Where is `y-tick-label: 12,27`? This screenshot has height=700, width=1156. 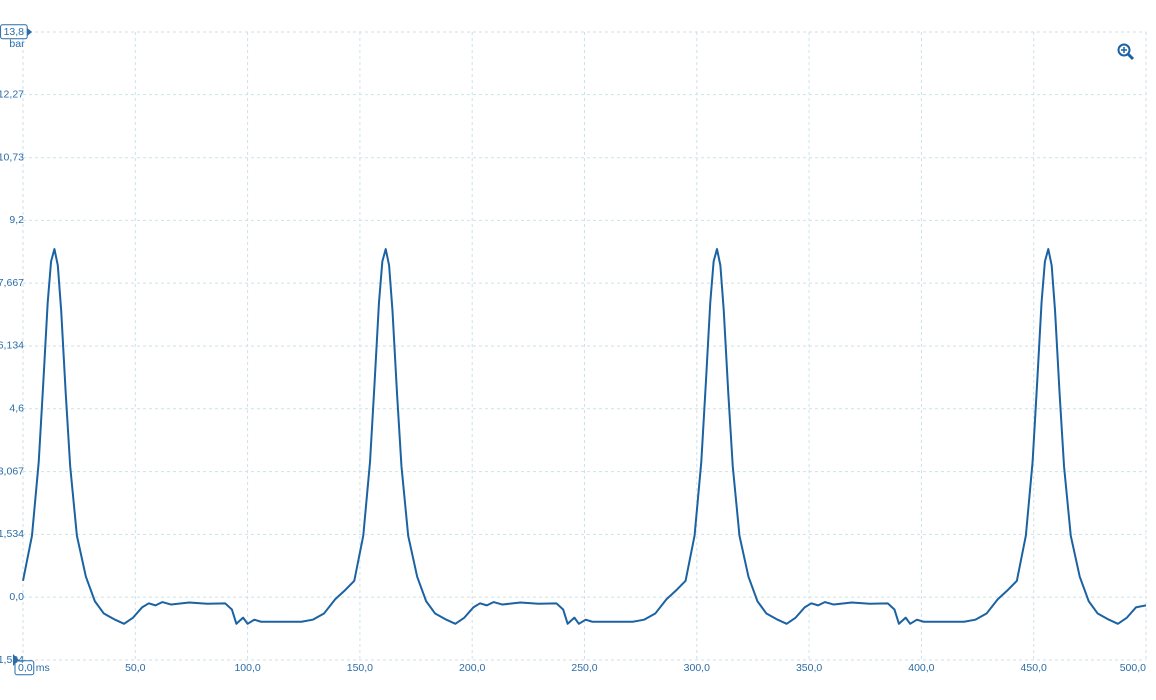 y-tick-label: 12,27 is located at coordinates (12, 94).